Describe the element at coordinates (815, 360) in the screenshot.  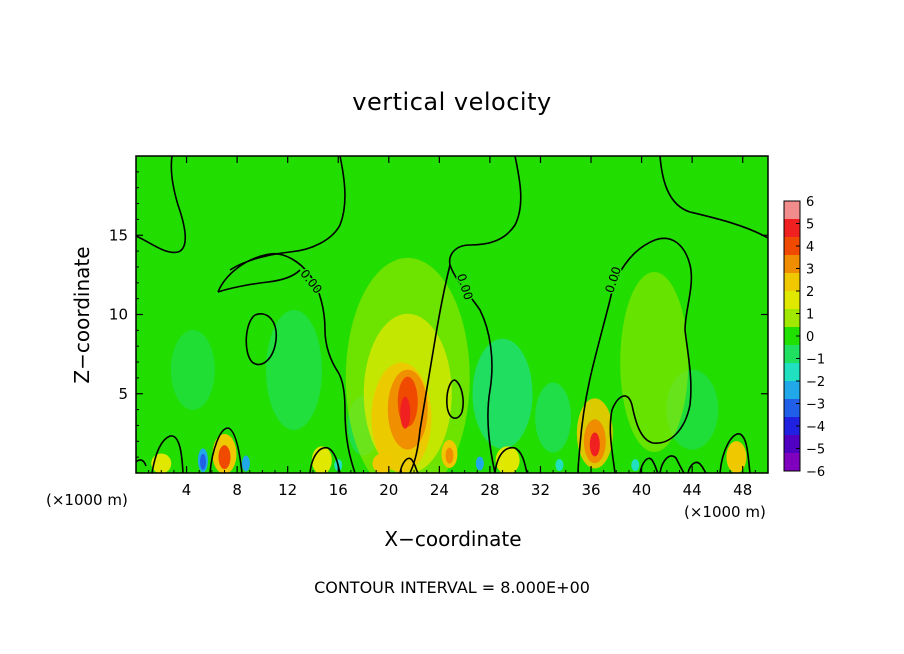
I see `colorbar-label: −1` at that location.